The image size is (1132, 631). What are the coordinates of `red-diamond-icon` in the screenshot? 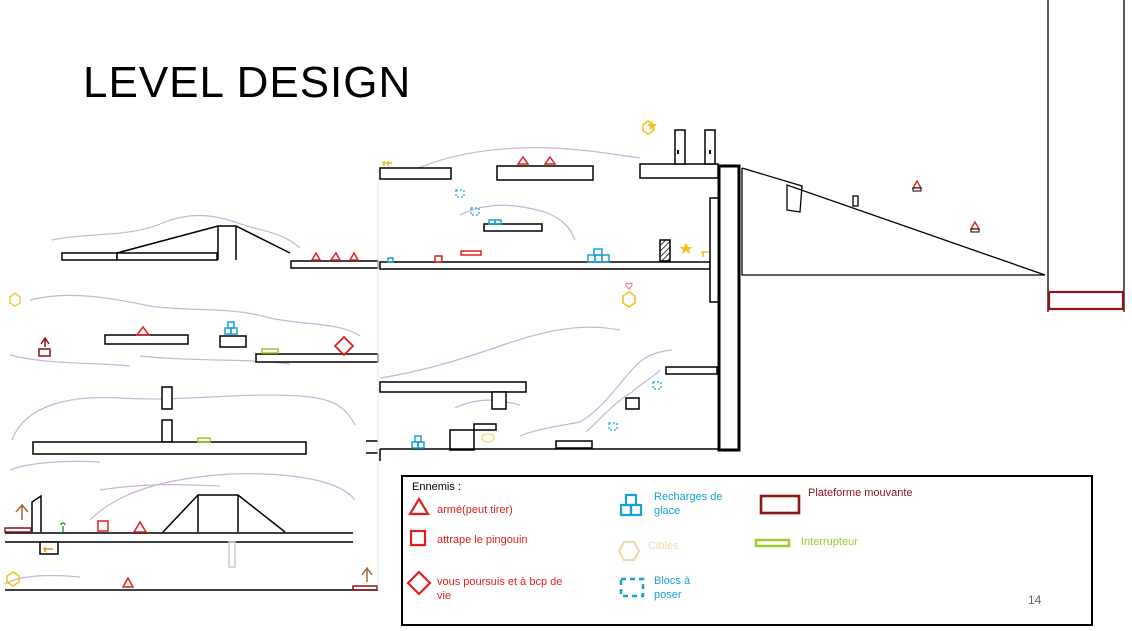 It's located at (419, 583).